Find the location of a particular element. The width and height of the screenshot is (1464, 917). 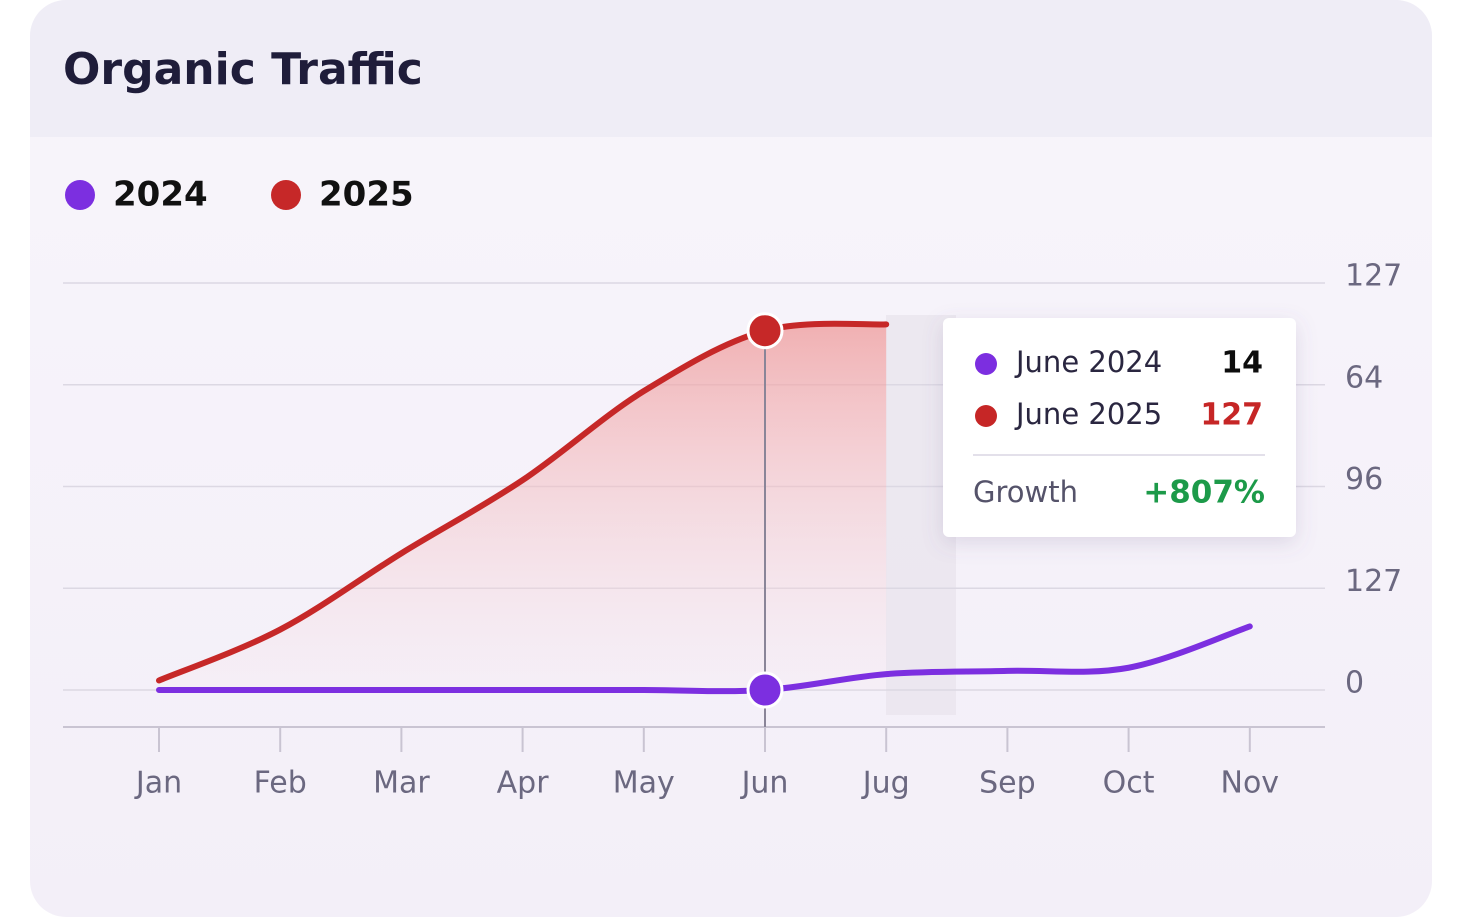

x-tick-label: Feb is located at coordinates (280, 783).